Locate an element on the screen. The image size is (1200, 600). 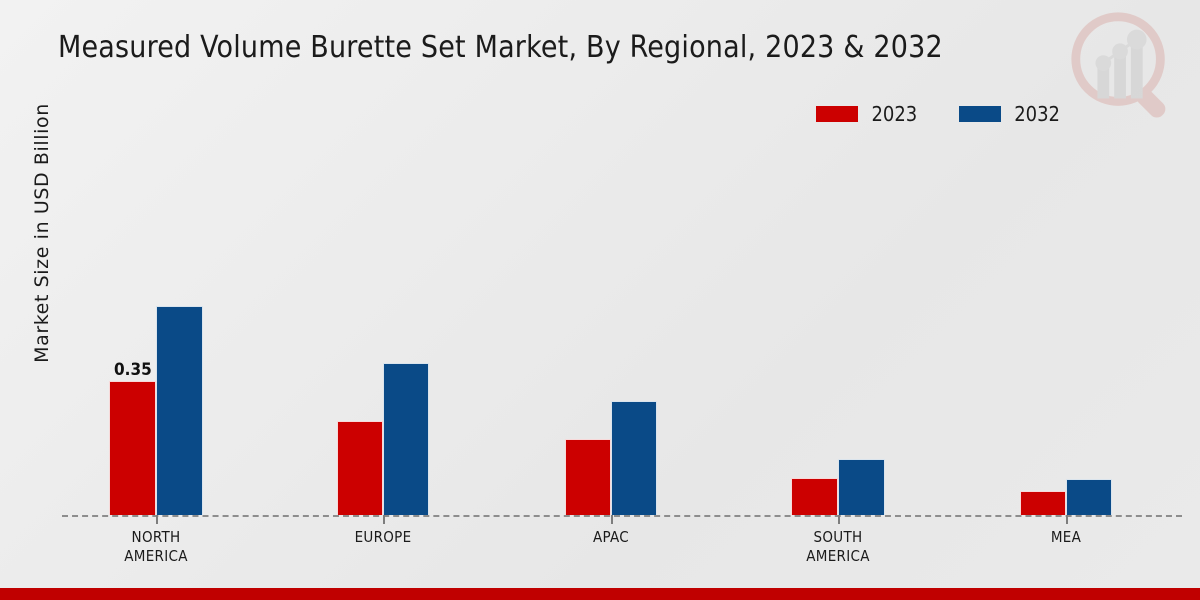
bar-apac-2032 is located at coordinates (634, 458).